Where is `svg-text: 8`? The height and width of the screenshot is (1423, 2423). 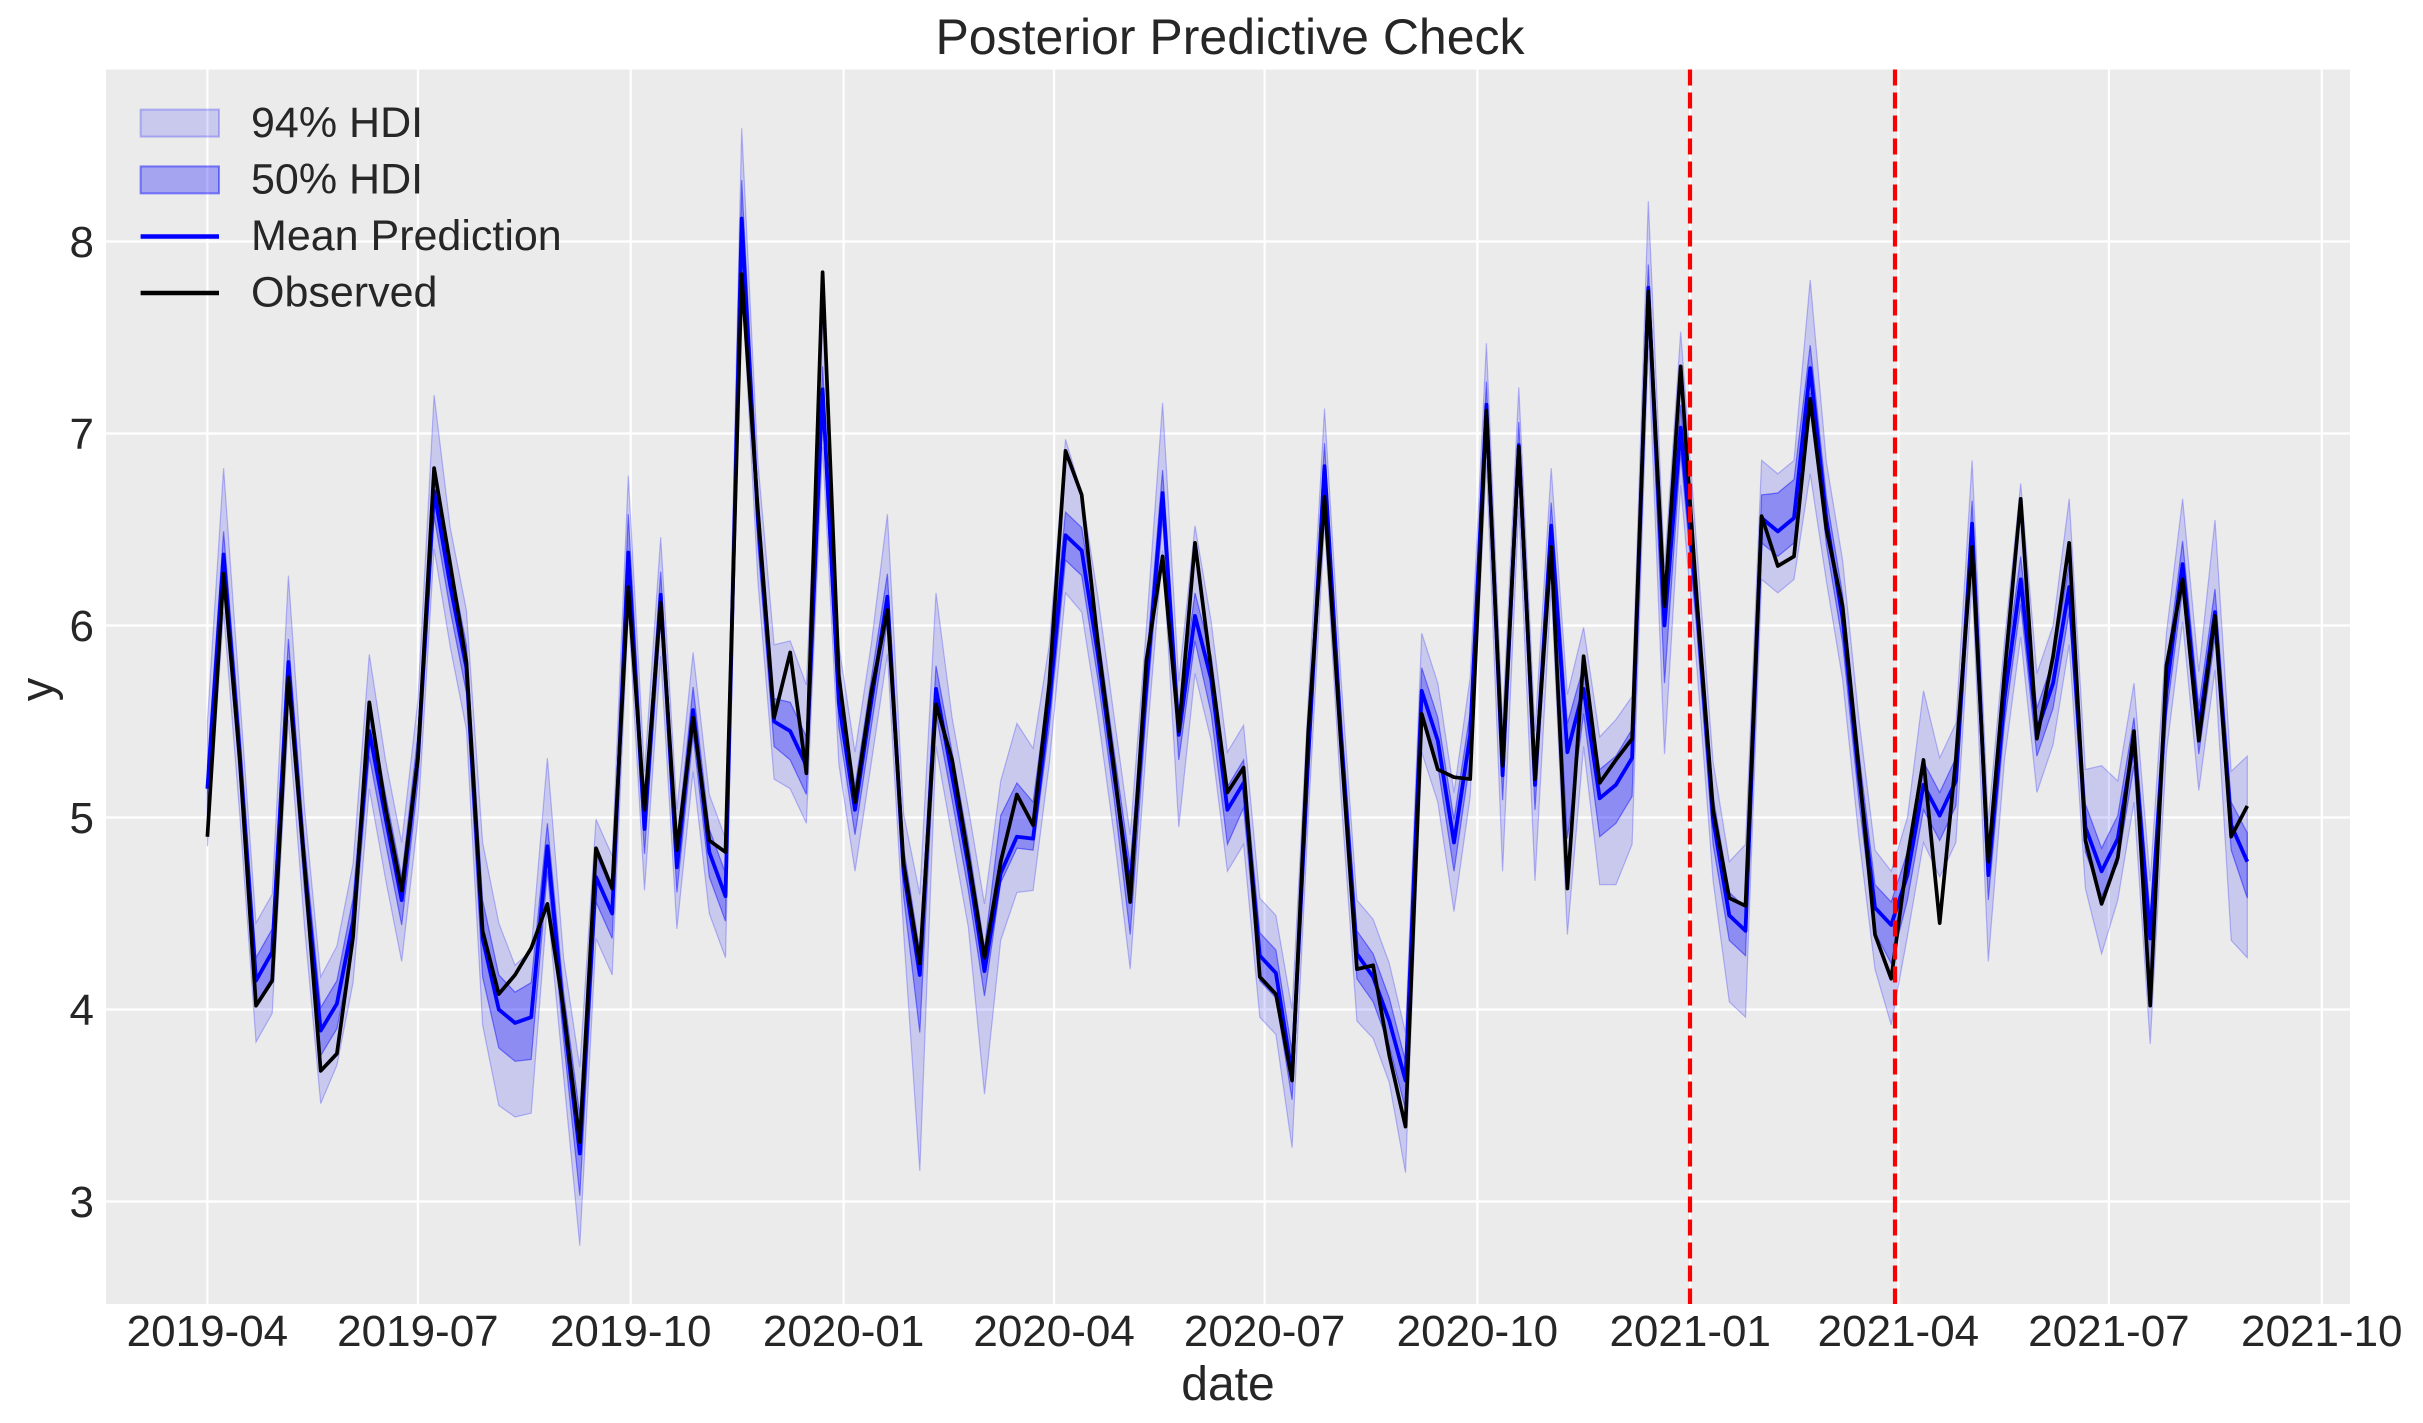 svg-text: 8 is located at coordinates (82, 242).